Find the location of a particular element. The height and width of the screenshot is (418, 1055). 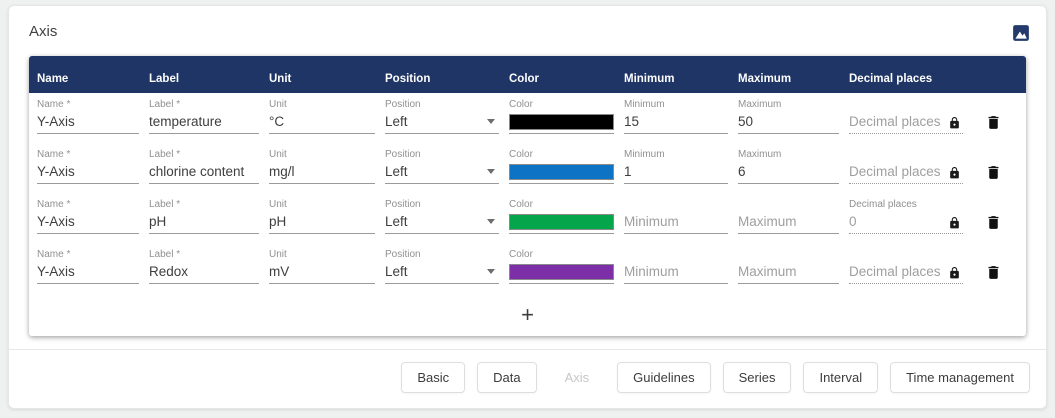

add-axis-row: + is located at coordinates (527, 314).